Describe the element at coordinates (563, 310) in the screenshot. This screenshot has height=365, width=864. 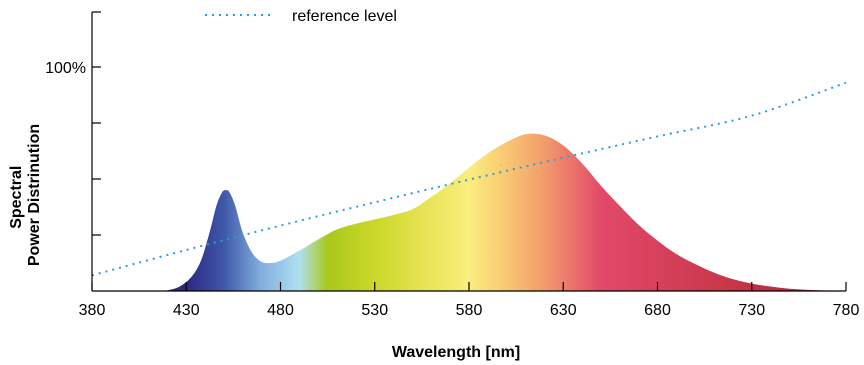
I see `x-tick-label: 630` at that location.